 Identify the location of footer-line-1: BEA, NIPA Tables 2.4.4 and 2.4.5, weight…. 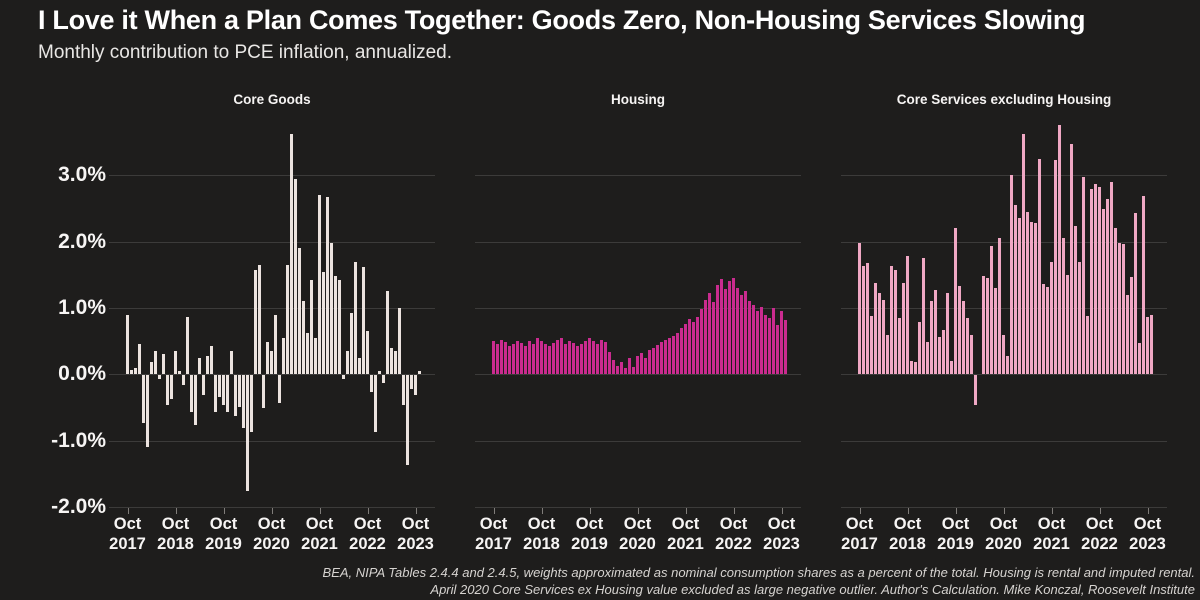
(758, 572).